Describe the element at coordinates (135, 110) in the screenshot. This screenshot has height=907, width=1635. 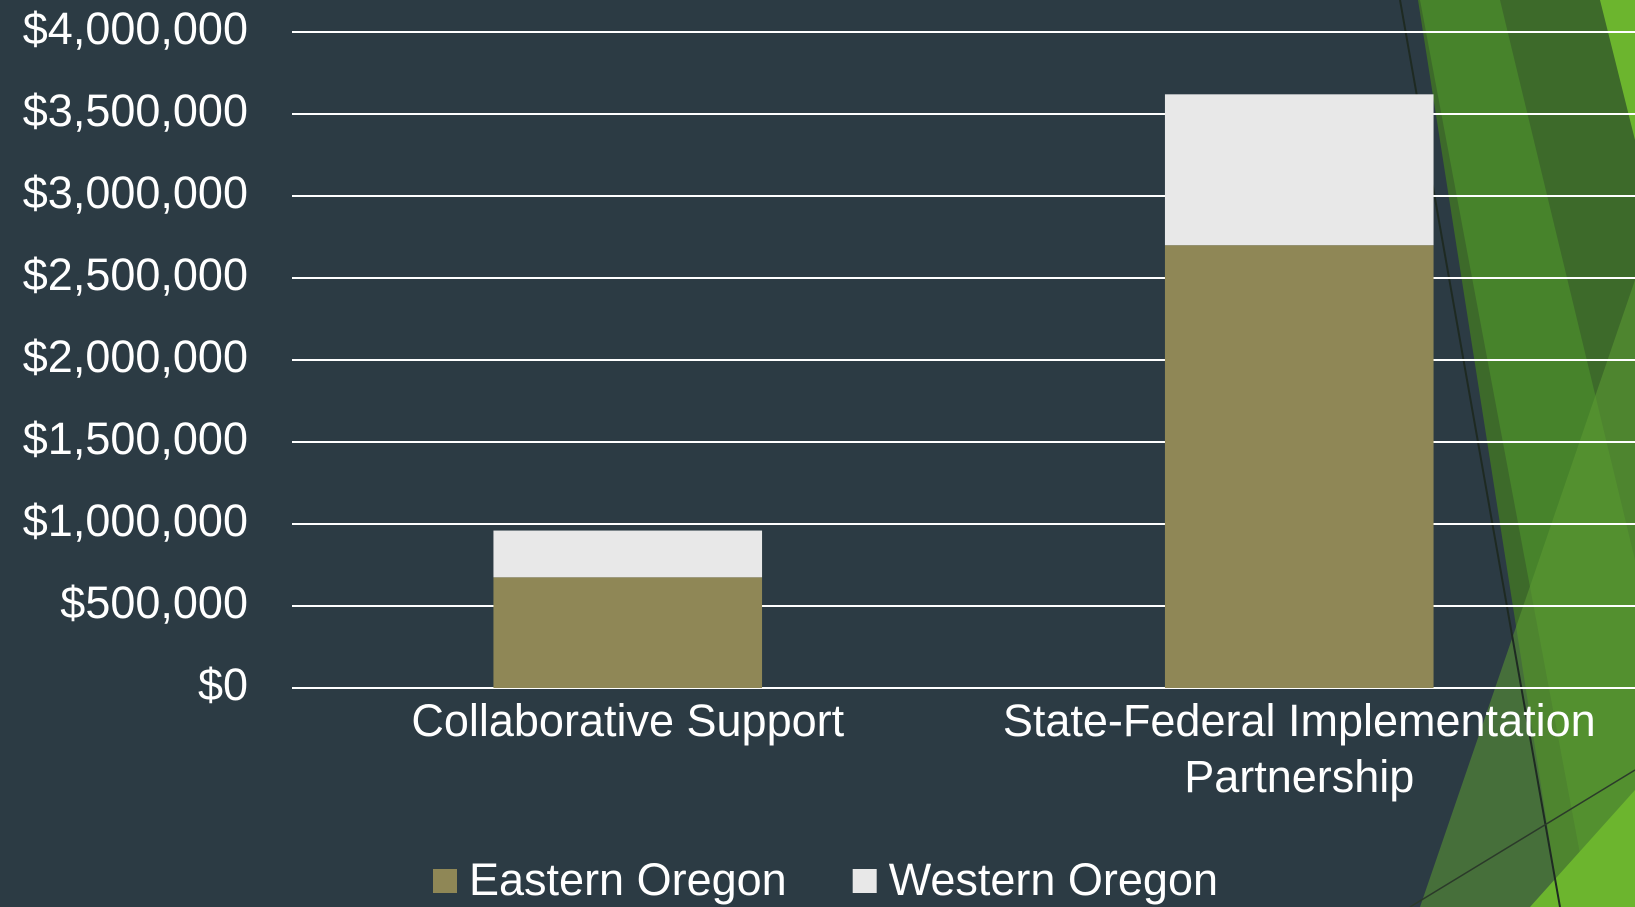
I see `y-tick-label: $3,500,000` at that location.